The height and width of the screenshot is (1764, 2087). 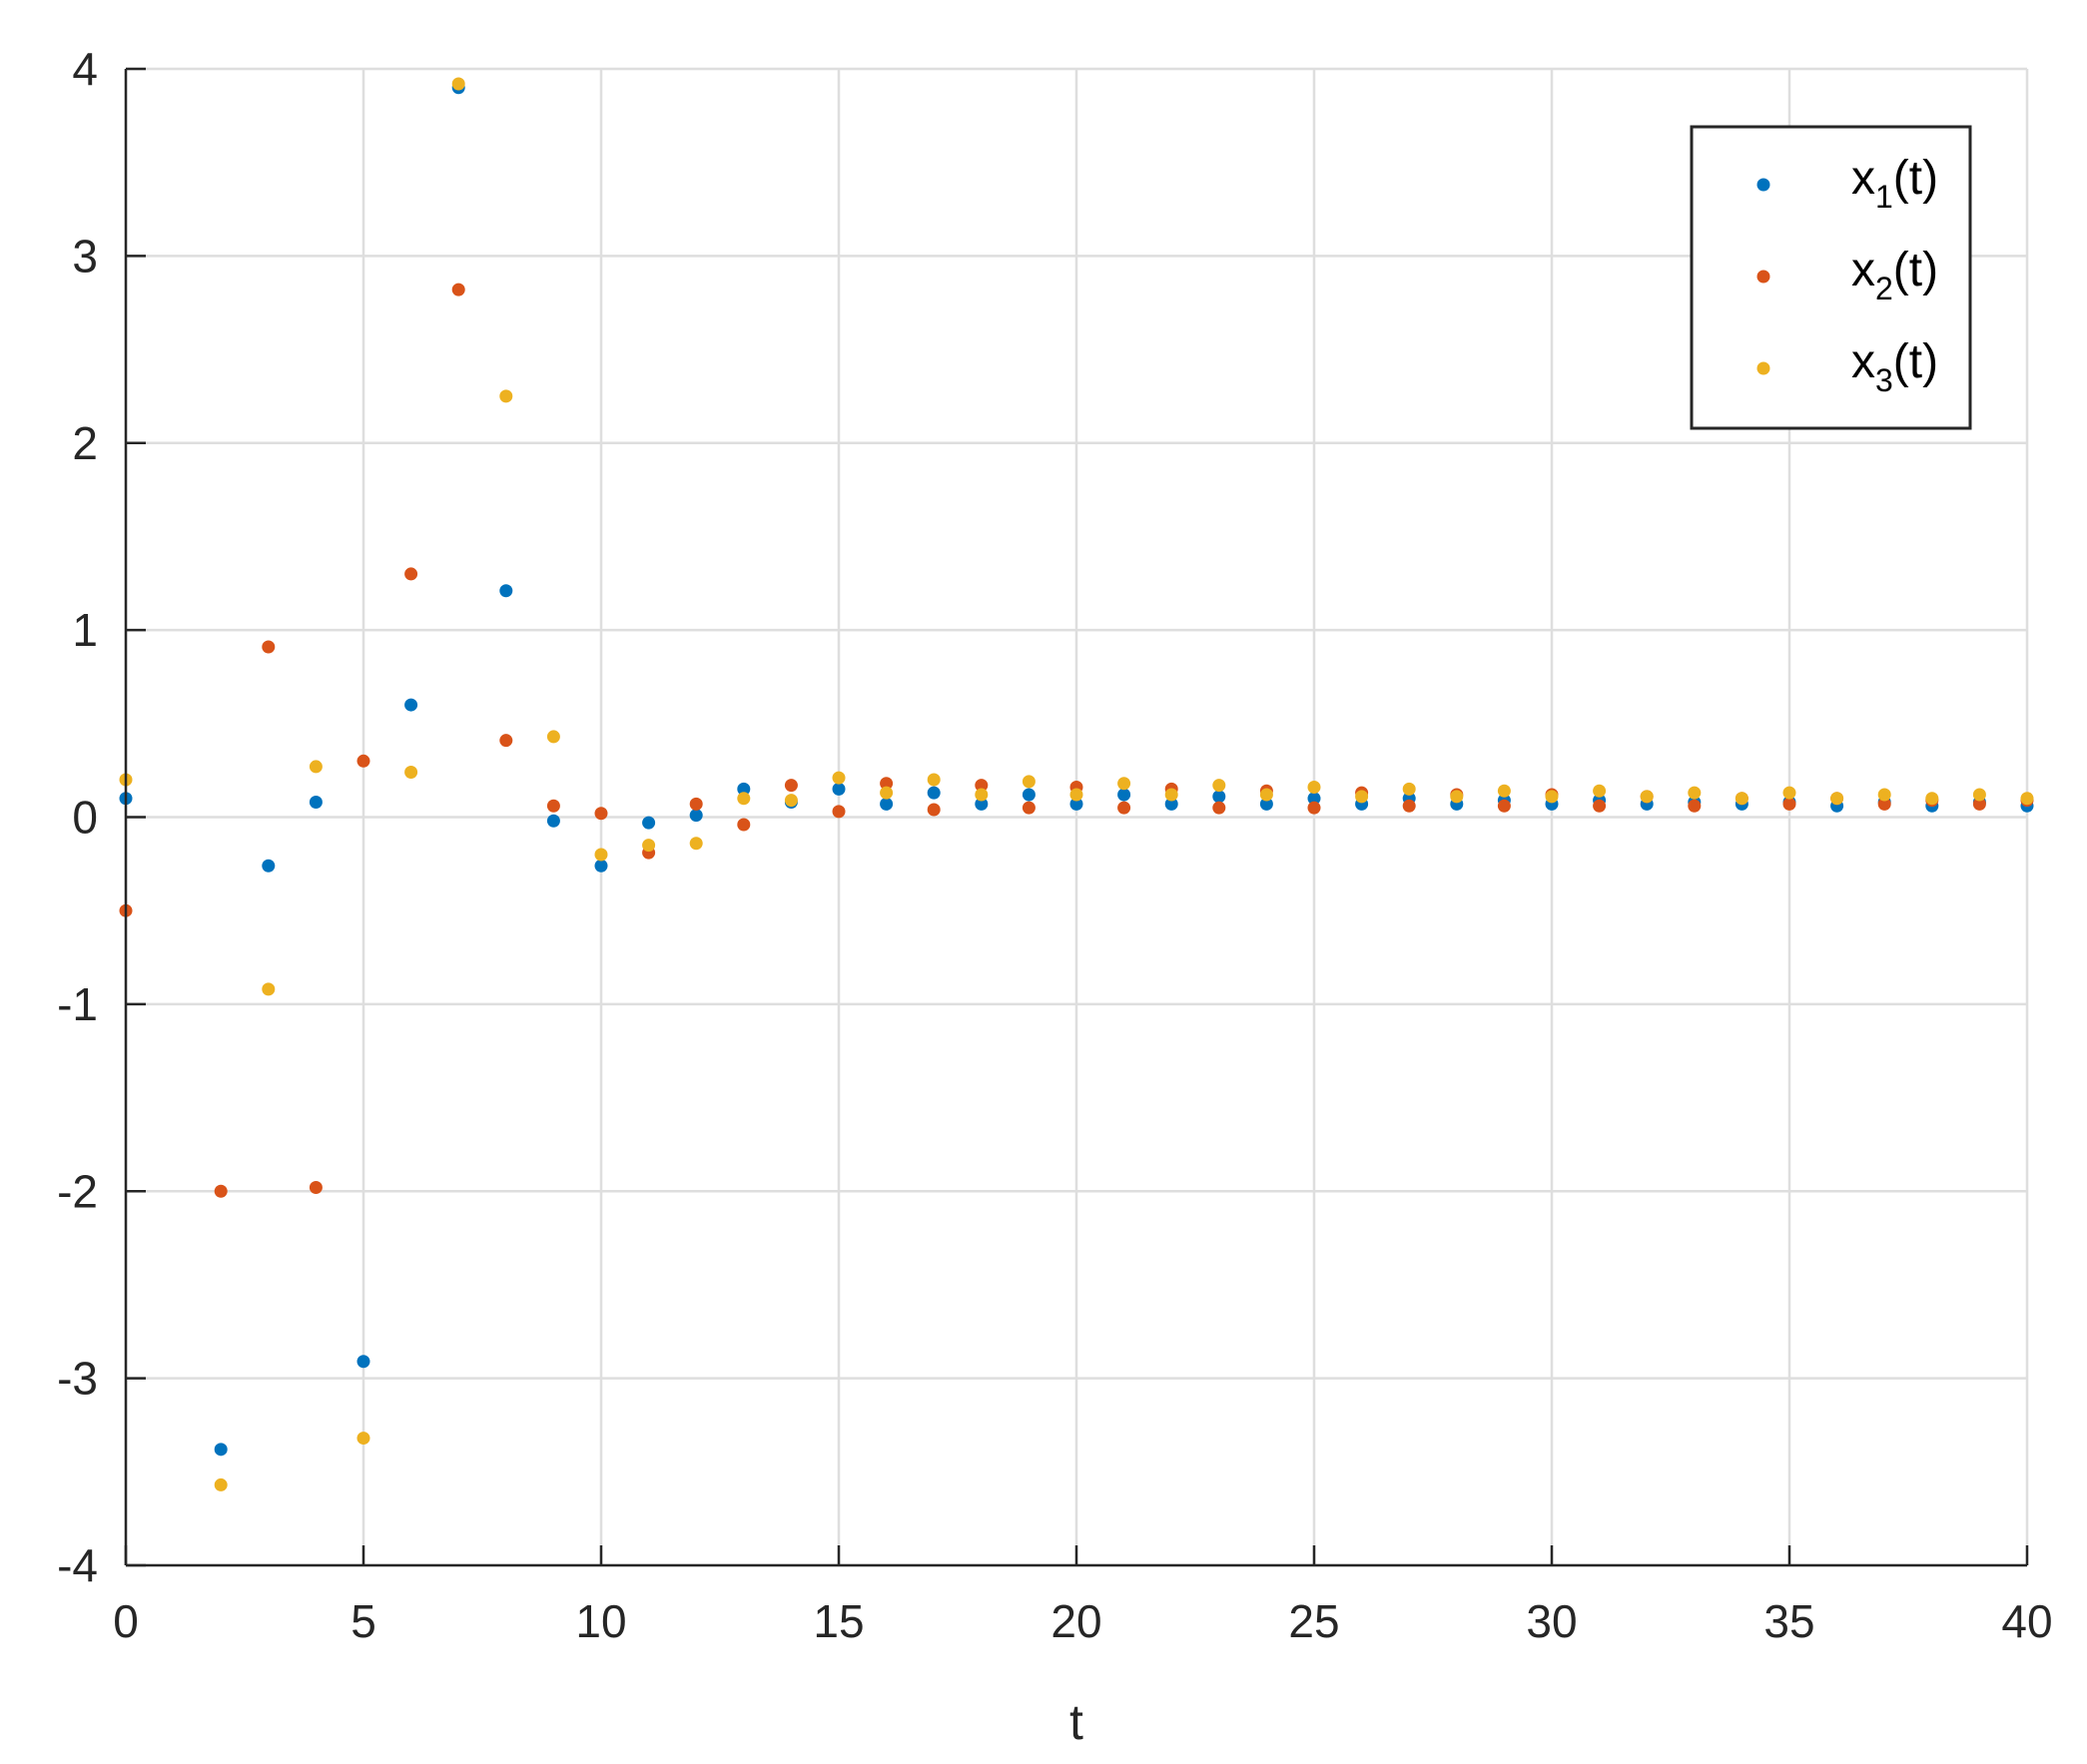 What do you see at coordinates (77, 1191) in the screenshot?
I see `y-tick-label: -2` at bounding box center [77, 1191].